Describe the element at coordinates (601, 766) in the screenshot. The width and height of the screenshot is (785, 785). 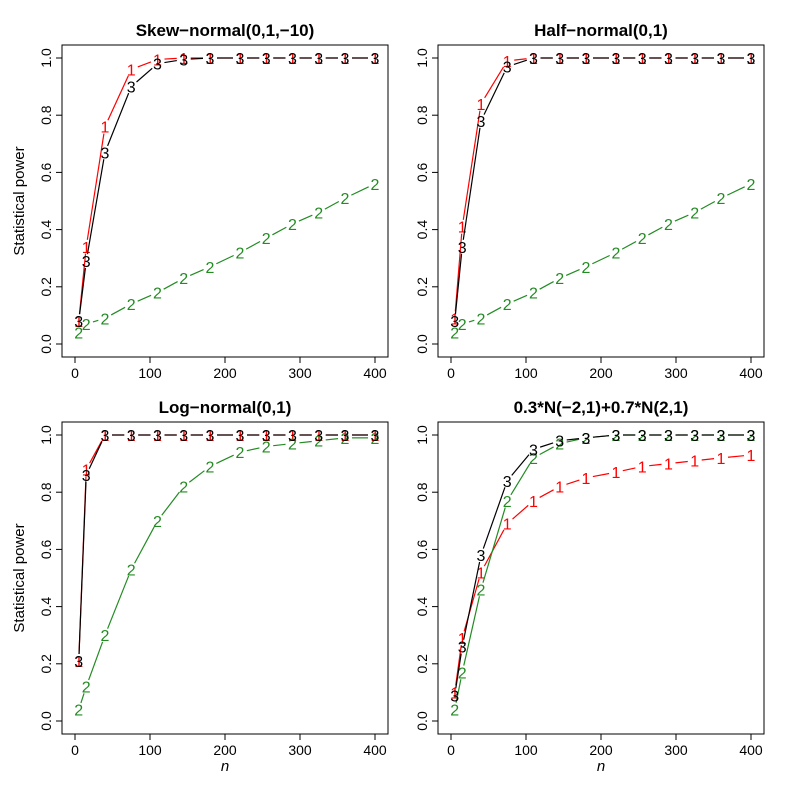
I see `x-axis-title: n` at that location.